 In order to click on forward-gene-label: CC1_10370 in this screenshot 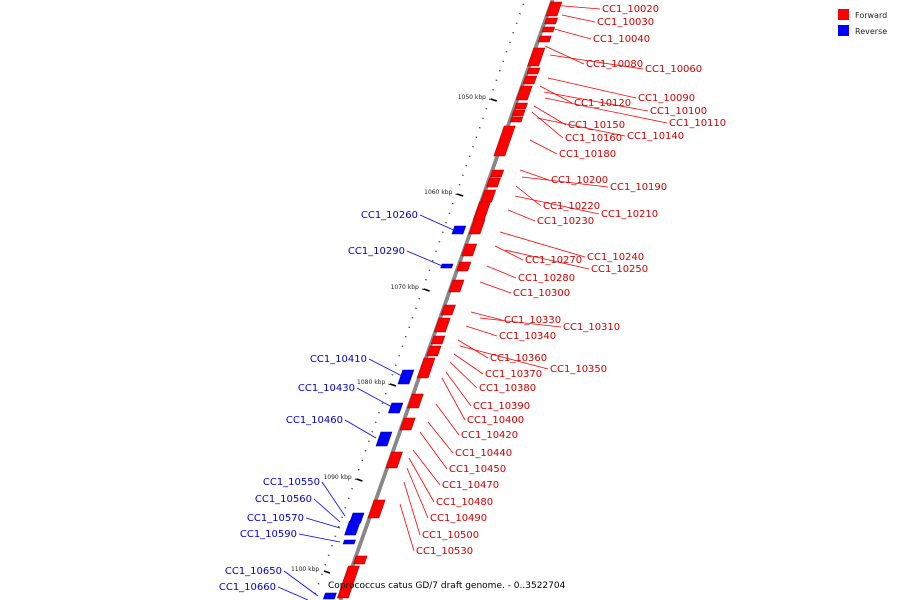, I will do `click(513, 374)`.